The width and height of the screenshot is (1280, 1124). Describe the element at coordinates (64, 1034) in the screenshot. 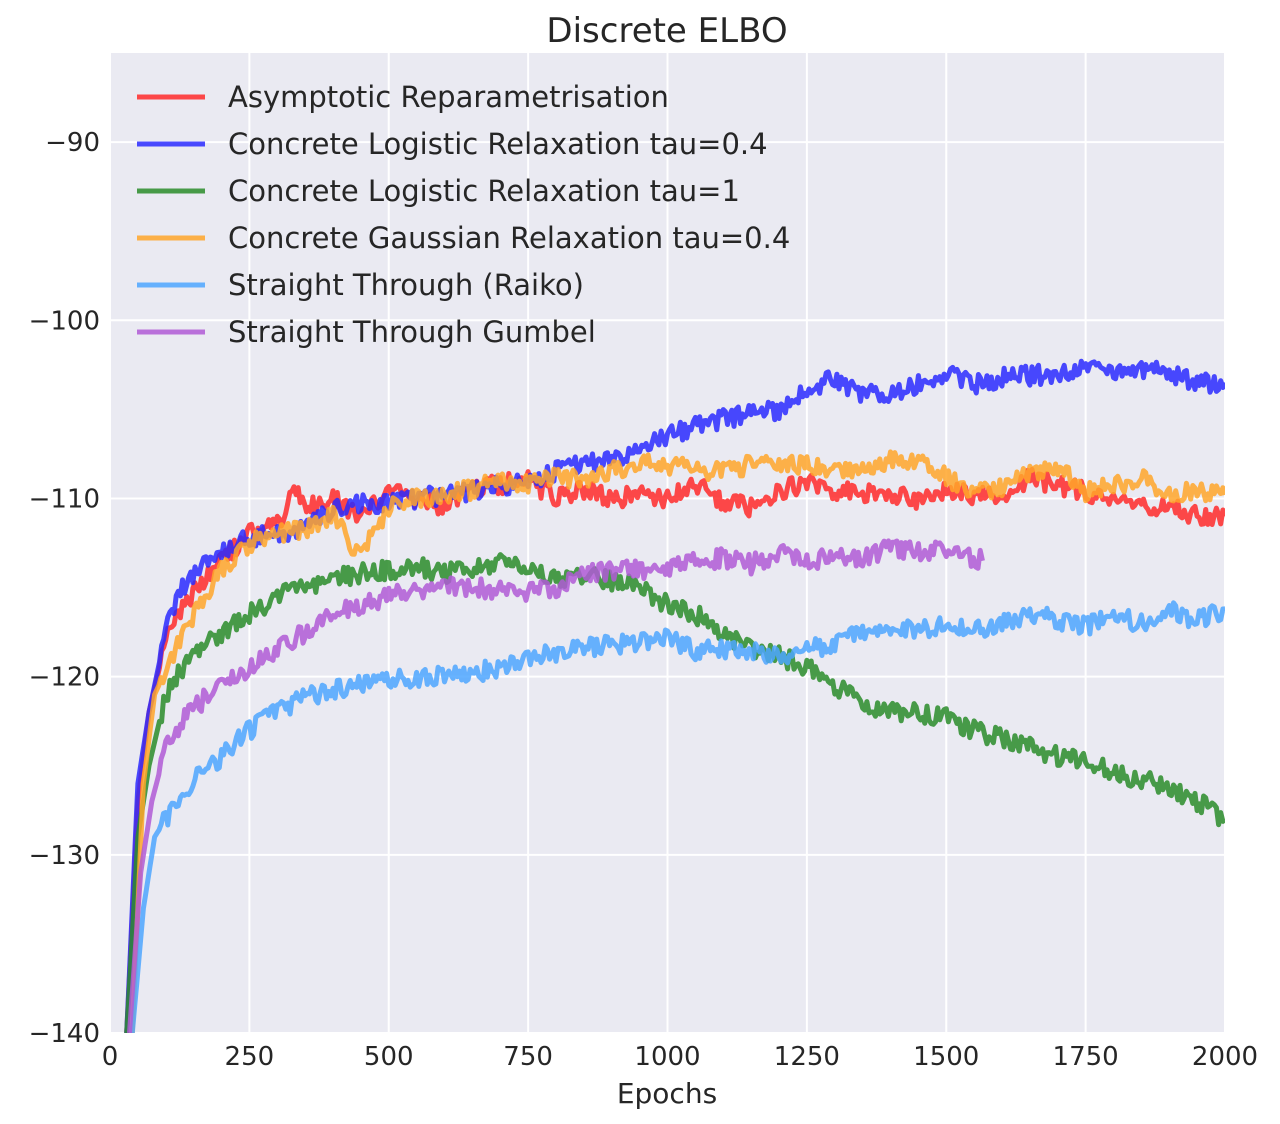

I see `y-tick-label: −140` at that location.